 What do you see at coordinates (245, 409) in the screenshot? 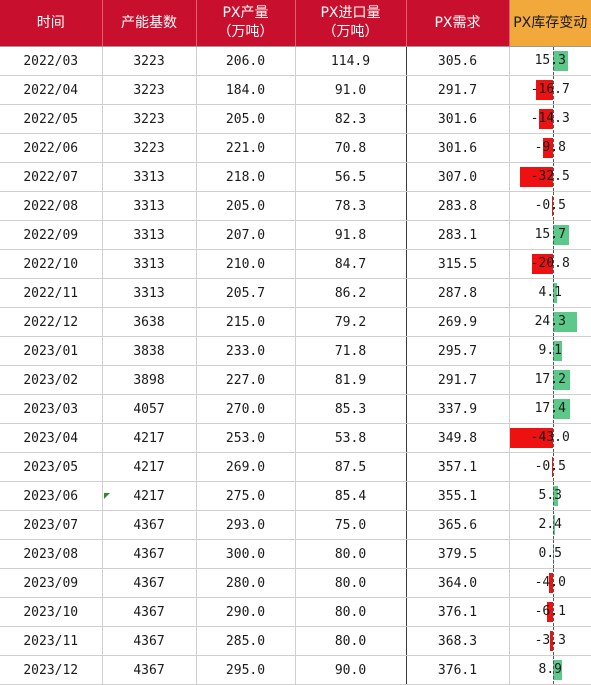
I see `cell-output: 270.0` at bounding box center [245, 409].